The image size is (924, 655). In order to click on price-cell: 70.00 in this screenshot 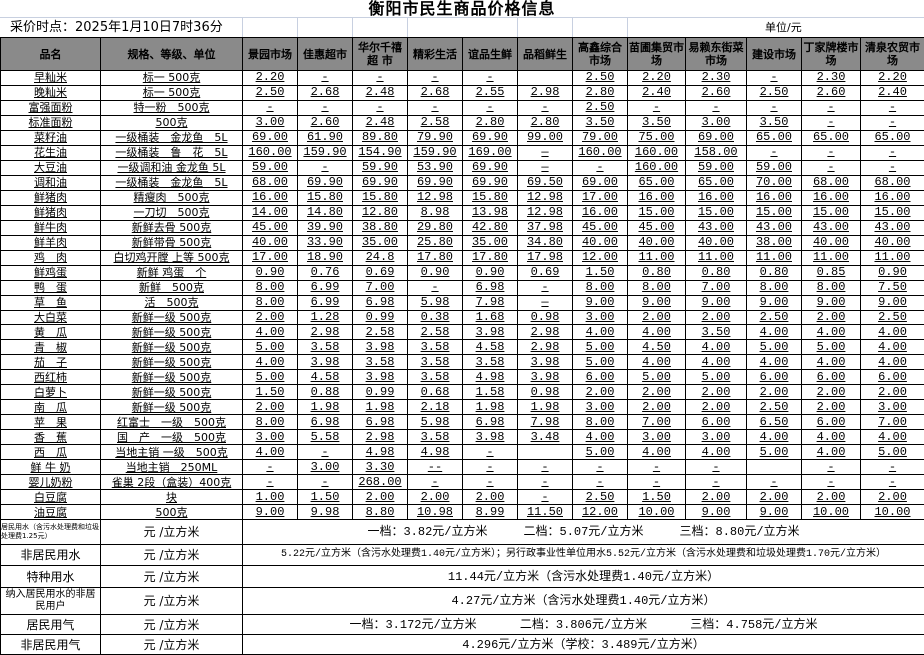, I will do `click(774, 182)`.